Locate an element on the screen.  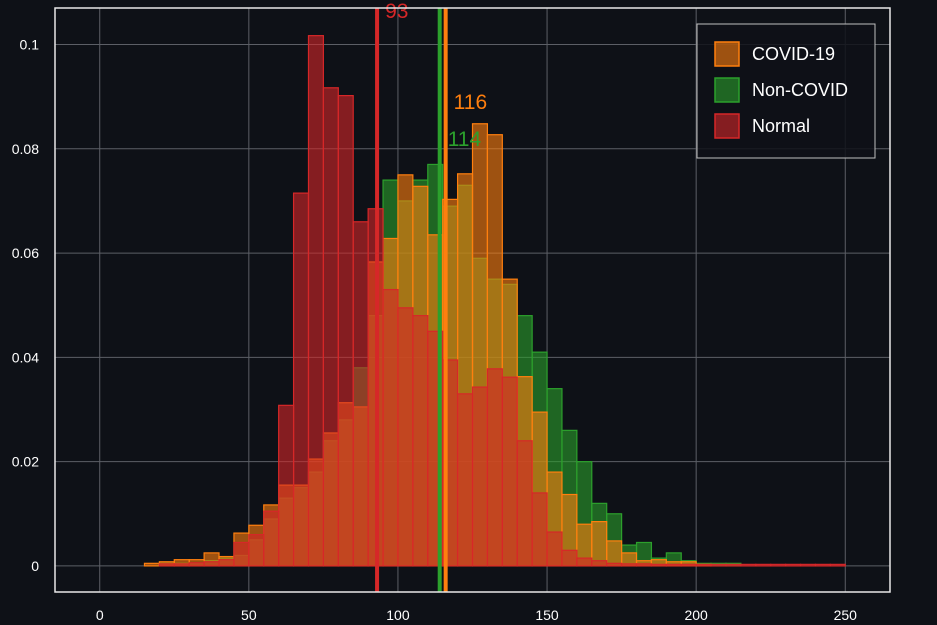
legend-label: Non-COVID is located at coordinates (800, 90).